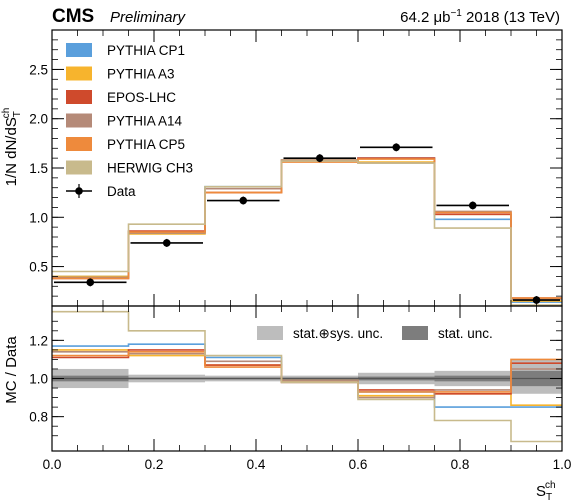 Image resolution: width=580 pixels, height=504 pixels. What do you see at coordinates (425, 17) in the screenshot?
I see `lumi-value: 64.2 μb` at bounding box center [425, 17].